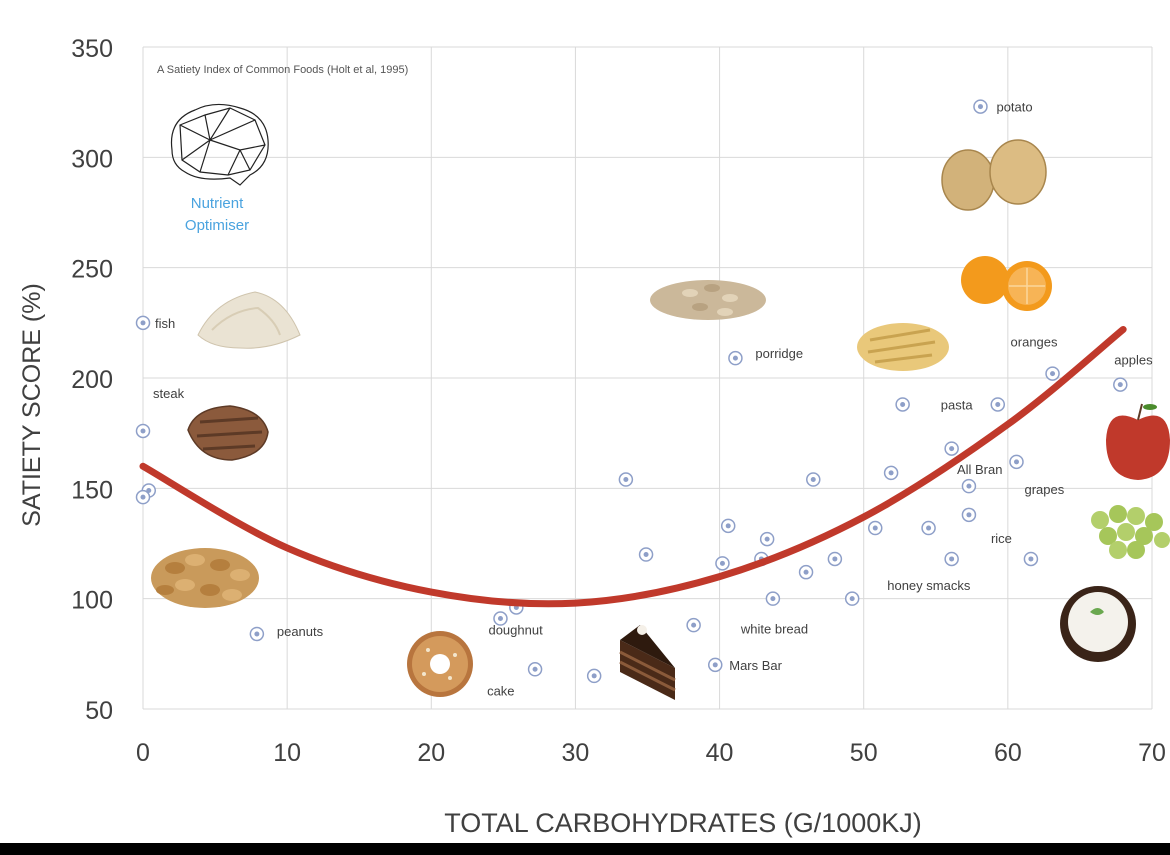 This screenshot has height=855, width=1170. I want to click on point-label: doughnut, so click(515, 630).